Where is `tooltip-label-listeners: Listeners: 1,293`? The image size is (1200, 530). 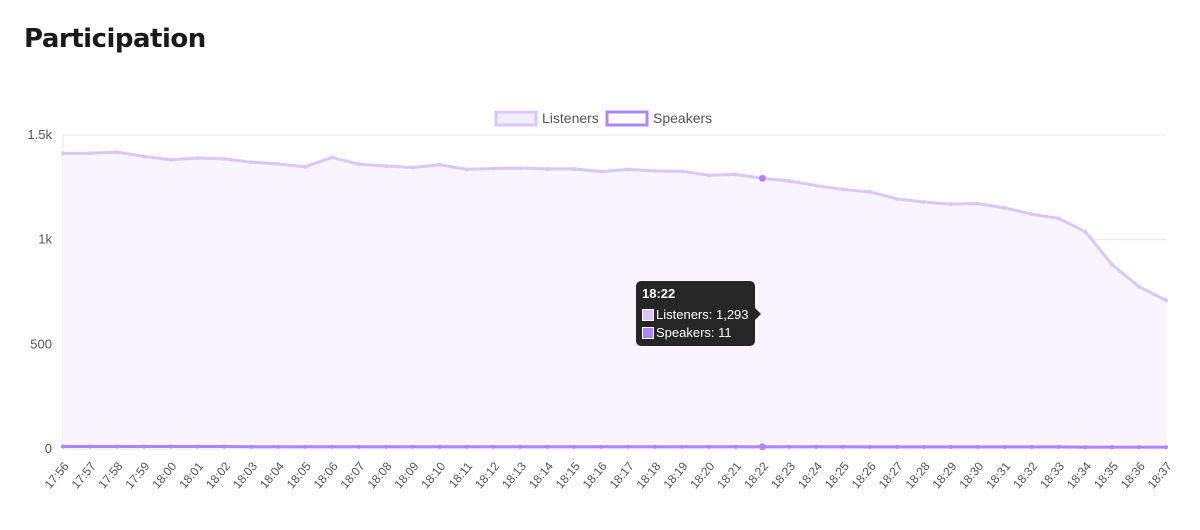 tooltip-label-listeners: Listeners: 1,293 is located at coordinates (702, 314).